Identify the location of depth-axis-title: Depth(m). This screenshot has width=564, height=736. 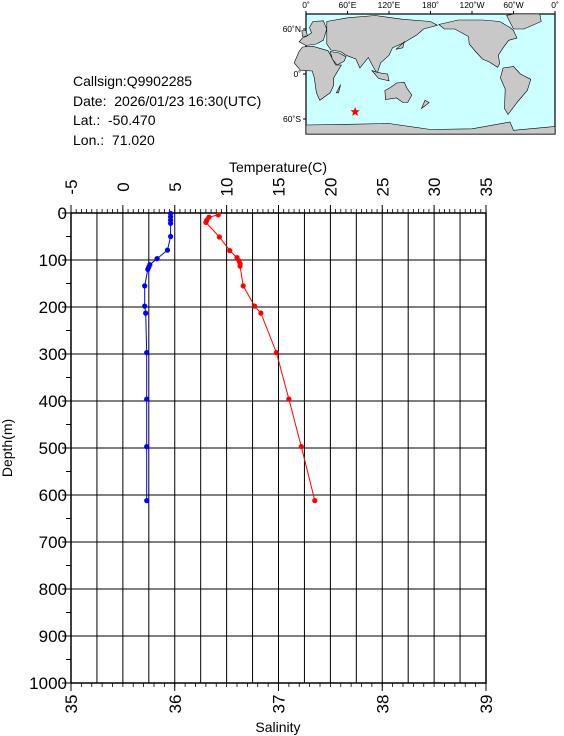
(7, 448).